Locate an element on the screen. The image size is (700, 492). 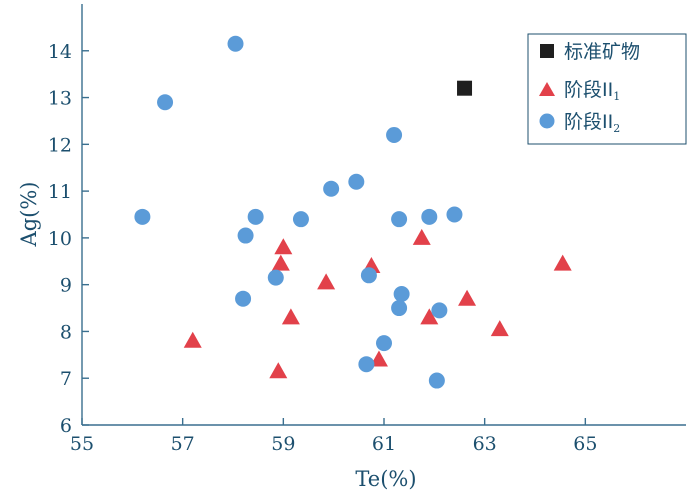
x-tick-label: 55 is located at coordinates (82, 444).